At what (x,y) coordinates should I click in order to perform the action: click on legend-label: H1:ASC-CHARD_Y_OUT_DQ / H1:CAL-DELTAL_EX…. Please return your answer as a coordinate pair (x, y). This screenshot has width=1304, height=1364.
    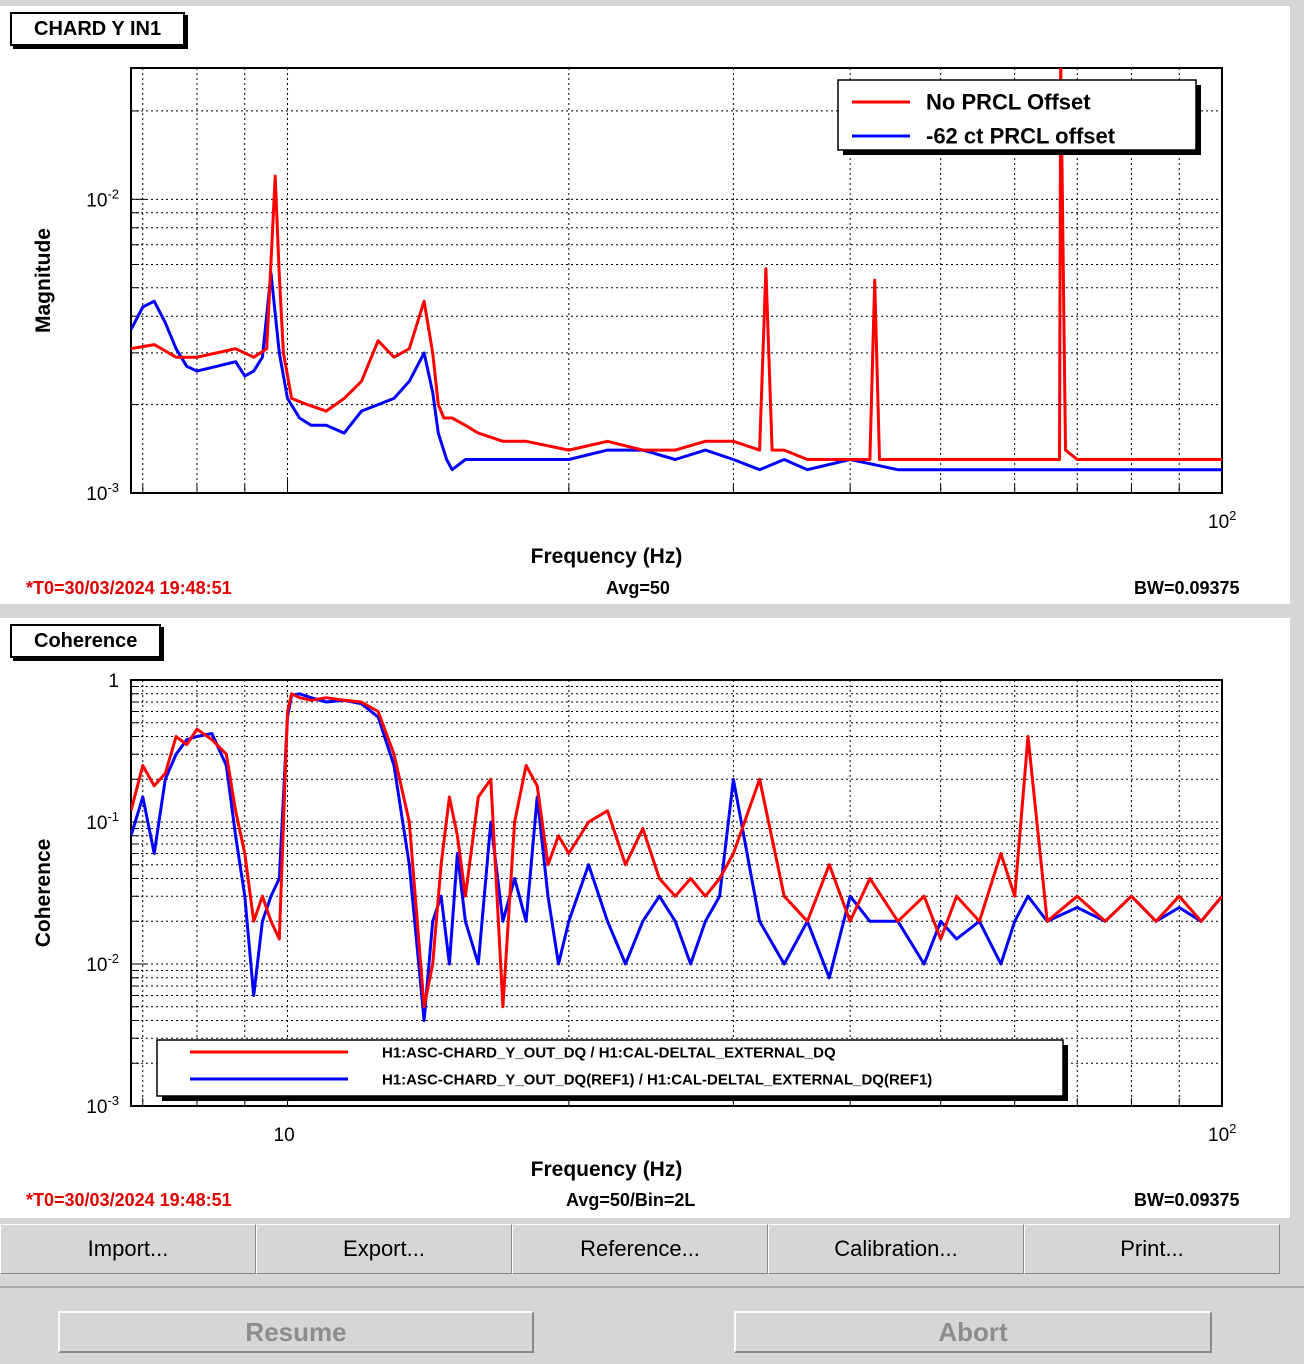
    Looking at the image, I should click on (609, 1052).